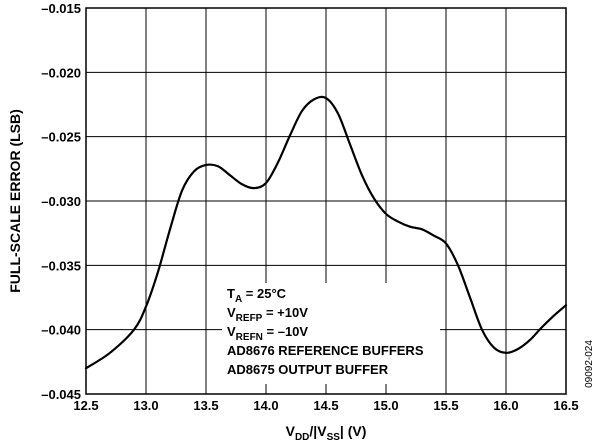  What do you see at coordinates (61, 8) in the screenshot?
I see `y-tick-label: –0.015` at bounding box center [61, 8].